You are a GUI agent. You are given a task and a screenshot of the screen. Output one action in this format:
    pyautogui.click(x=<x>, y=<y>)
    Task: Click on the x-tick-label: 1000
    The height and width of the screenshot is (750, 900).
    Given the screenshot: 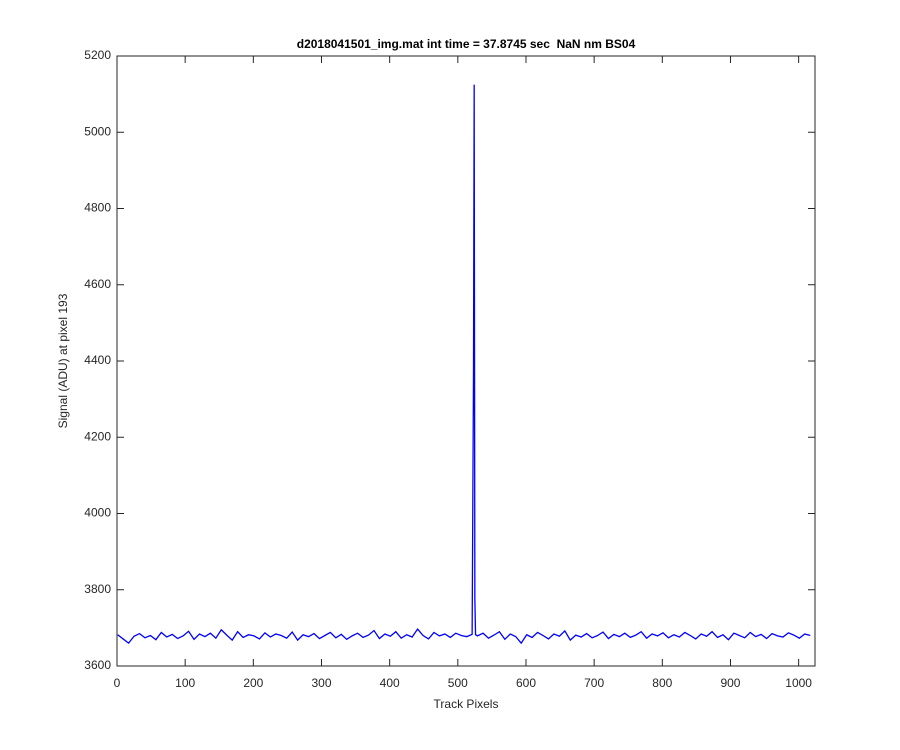 What is the action you would take?
    pyautogui.click(x=798, y=683)
    